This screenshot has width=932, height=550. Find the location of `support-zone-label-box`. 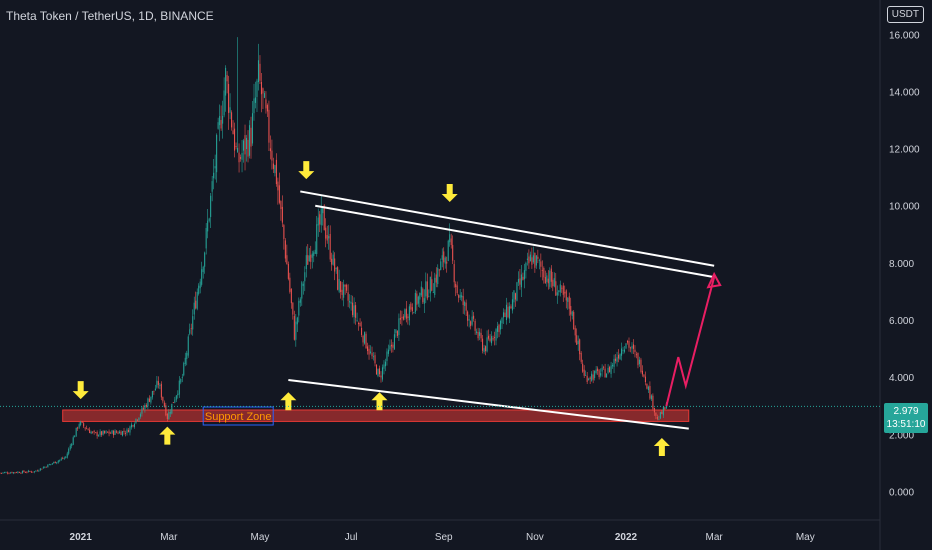

support-zone-label-box is located at coordinates (238, 416).